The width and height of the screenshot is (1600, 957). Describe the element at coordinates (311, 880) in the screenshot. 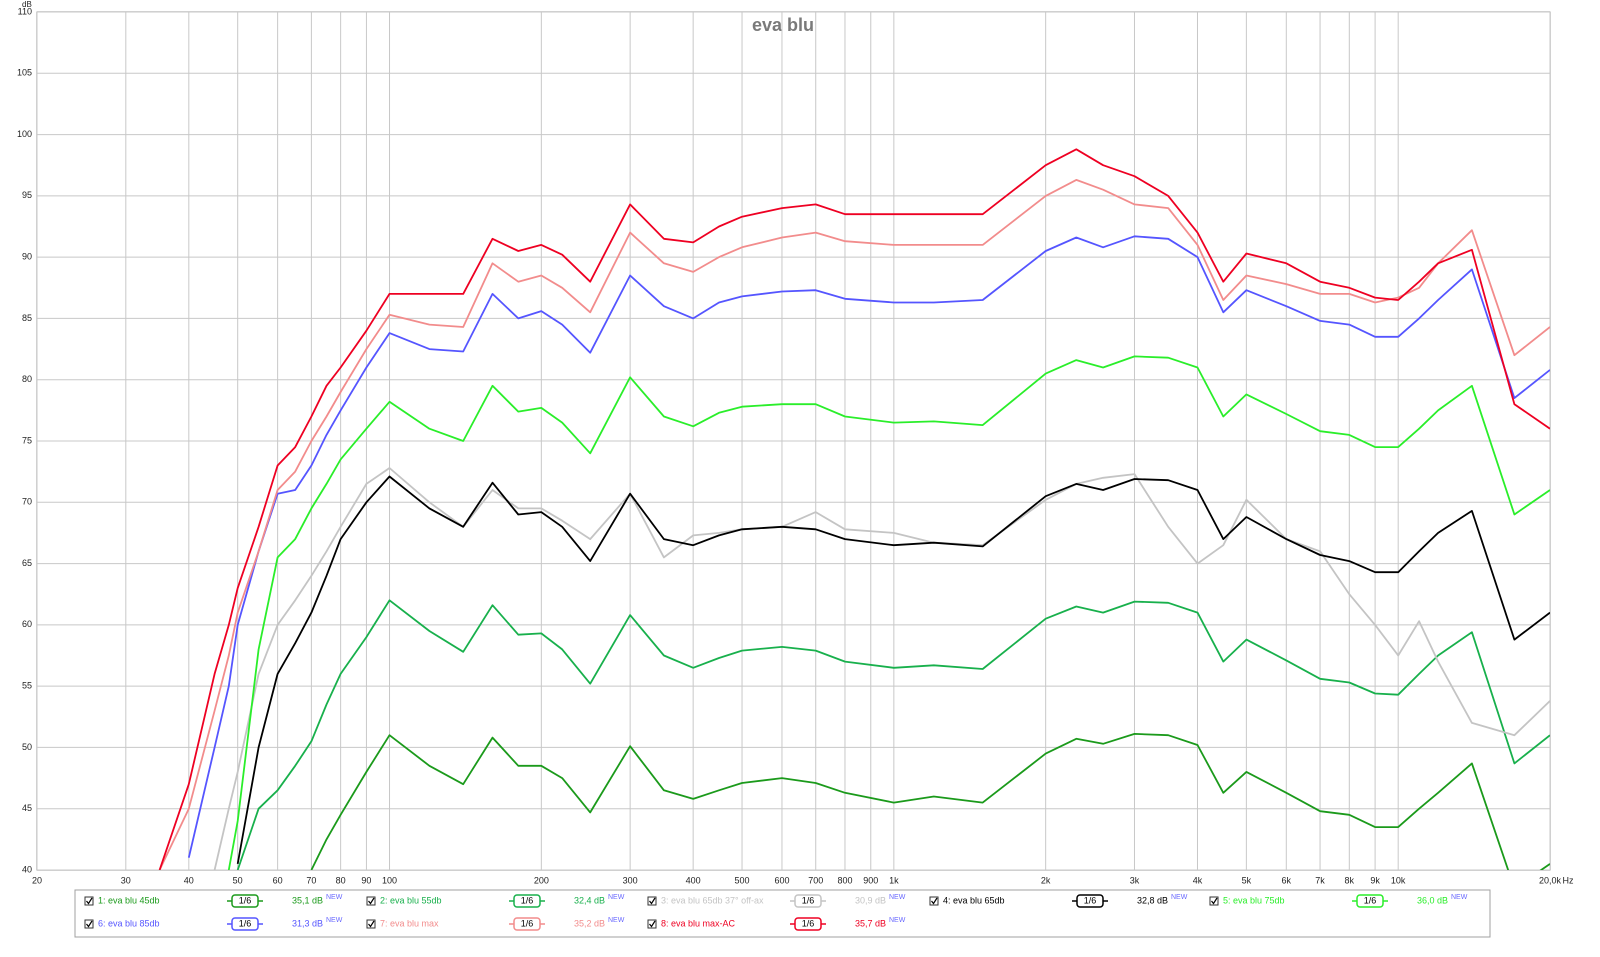

I see `x-tick-label: 70` at that location.